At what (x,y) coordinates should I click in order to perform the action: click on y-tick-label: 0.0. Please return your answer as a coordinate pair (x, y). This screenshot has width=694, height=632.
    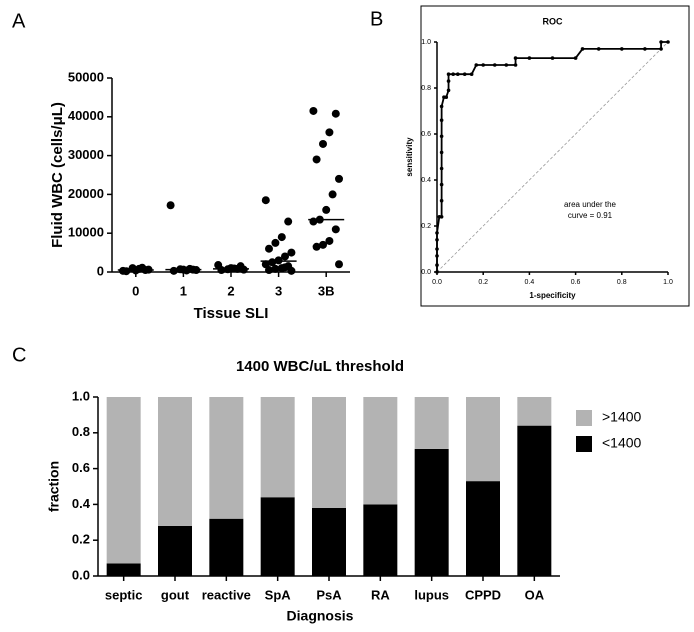
    Looking at the image, I should click on (81, 574).